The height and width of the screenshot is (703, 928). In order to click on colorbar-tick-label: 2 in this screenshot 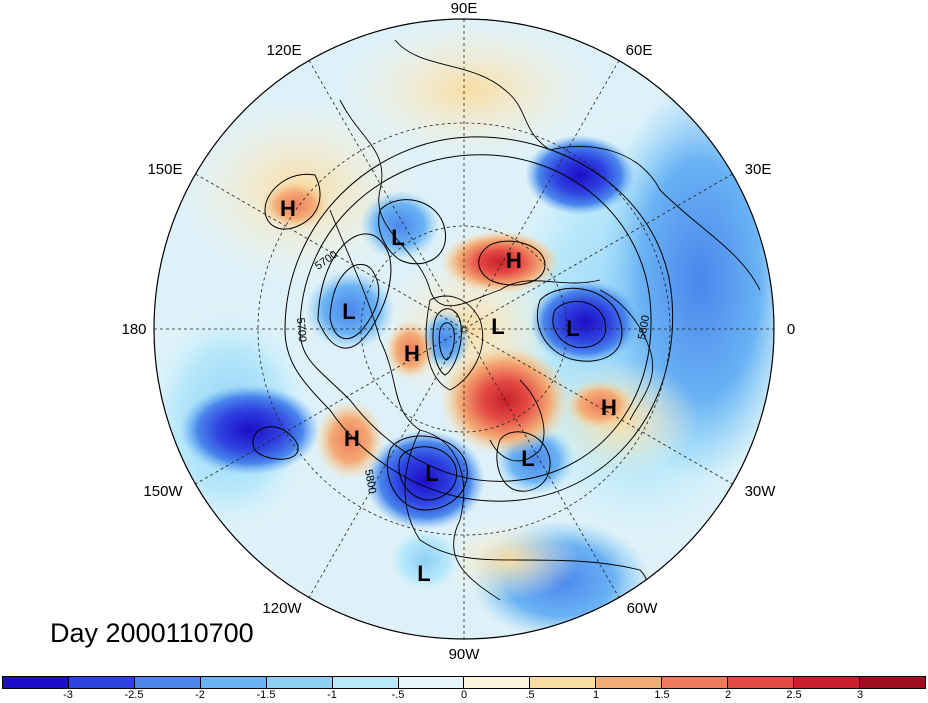, I will do `click(728, 695)`.